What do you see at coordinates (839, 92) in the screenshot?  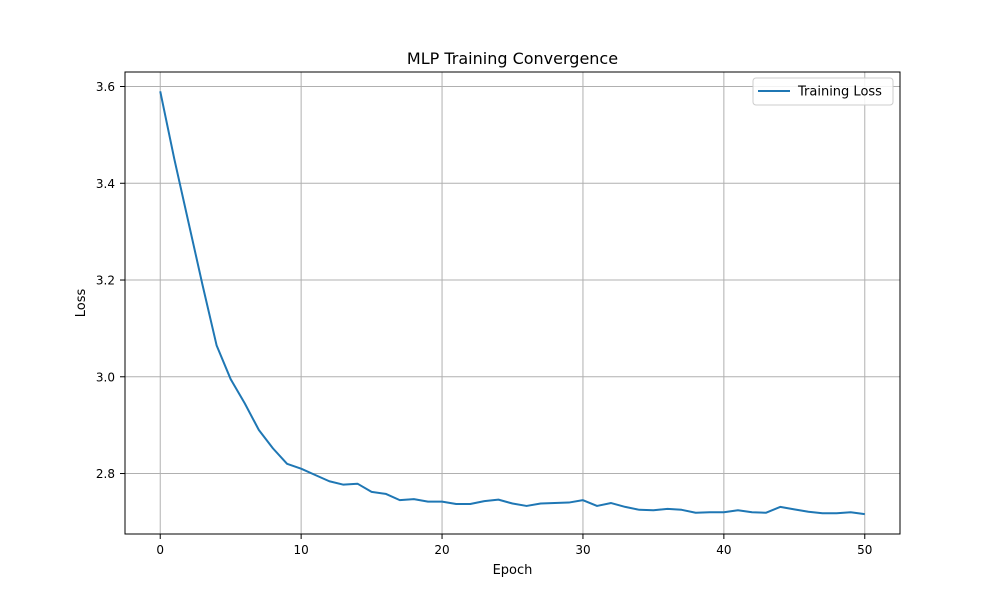 I see `legend-label-training-loss: Training Loss` at bounding box center [839, 92].